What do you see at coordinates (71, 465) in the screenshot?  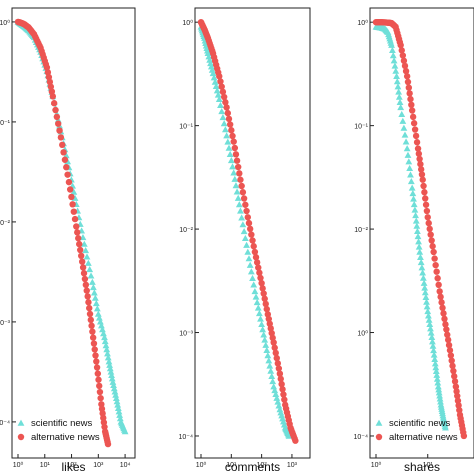 I see `x-tick-label: 10²` at bounding box center [71, 465].